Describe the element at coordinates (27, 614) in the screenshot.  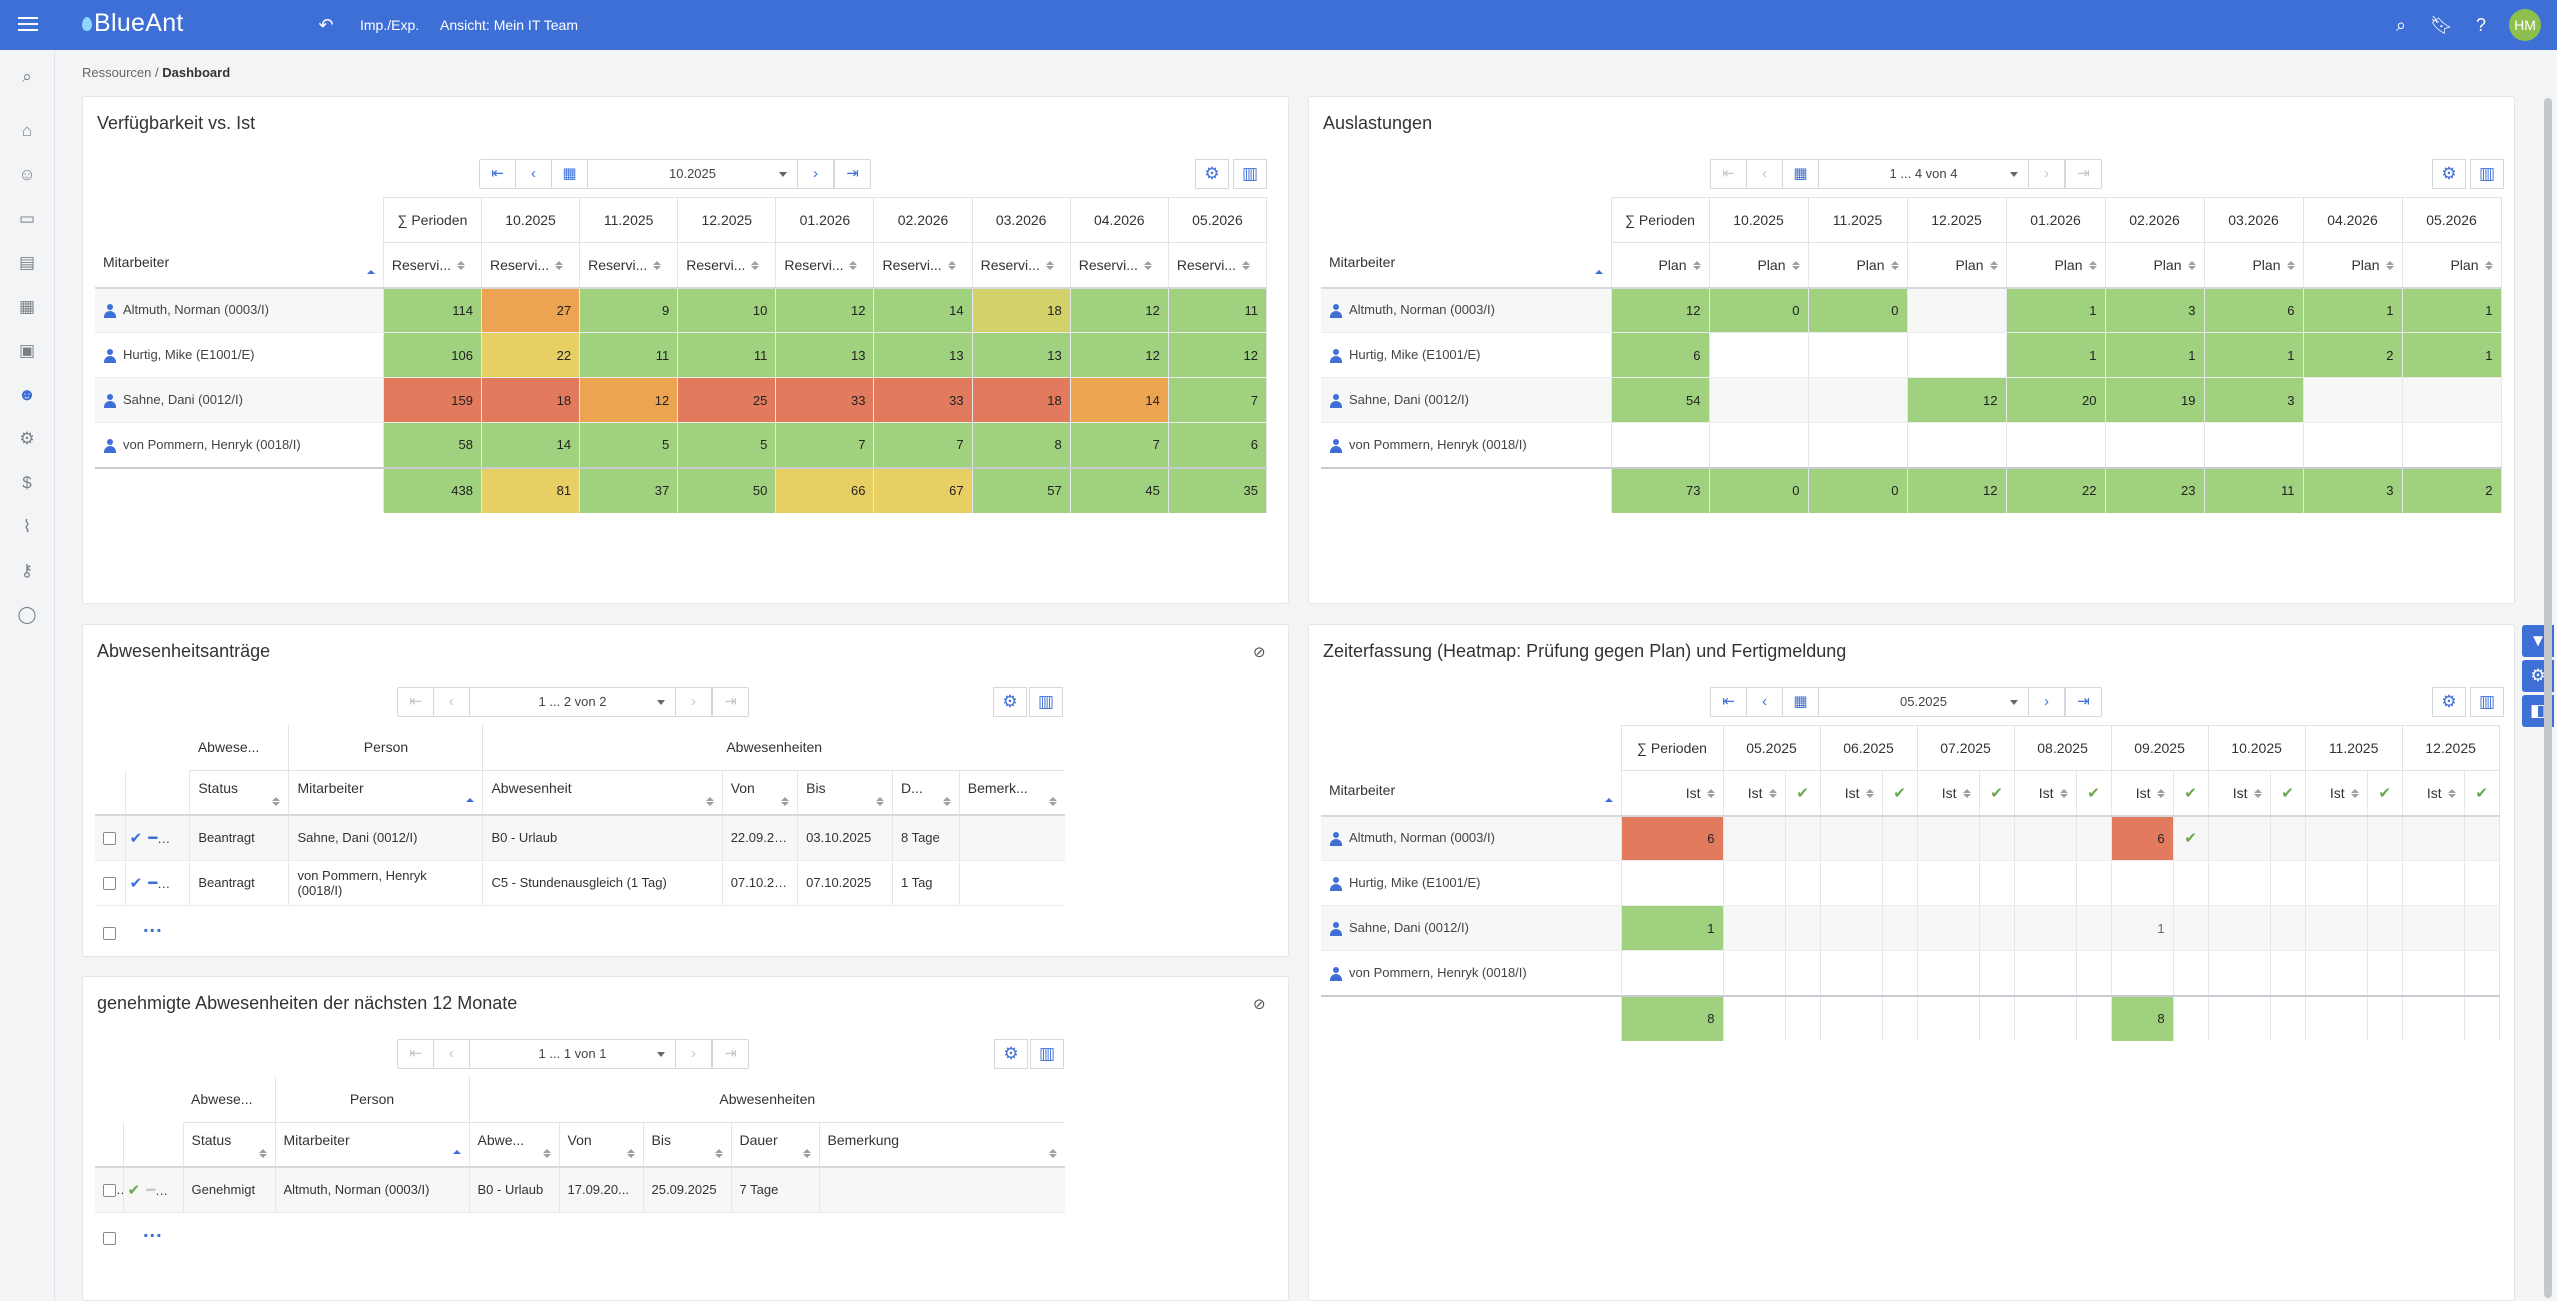
I see `chat-icon: ◯` at that location.